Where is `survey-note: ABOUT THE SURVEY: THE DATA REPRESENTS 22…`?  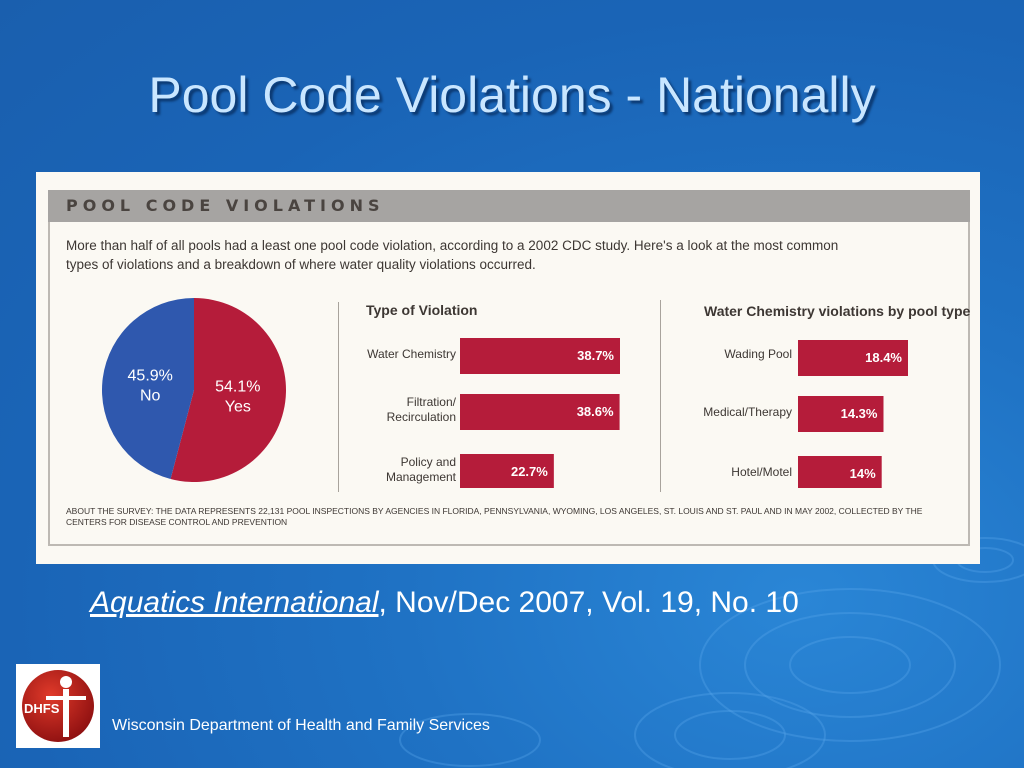 survey-note: ABOUT THE SURVEY: THE DATA REPRESENTS 22… is located at coordinates (494, 516).